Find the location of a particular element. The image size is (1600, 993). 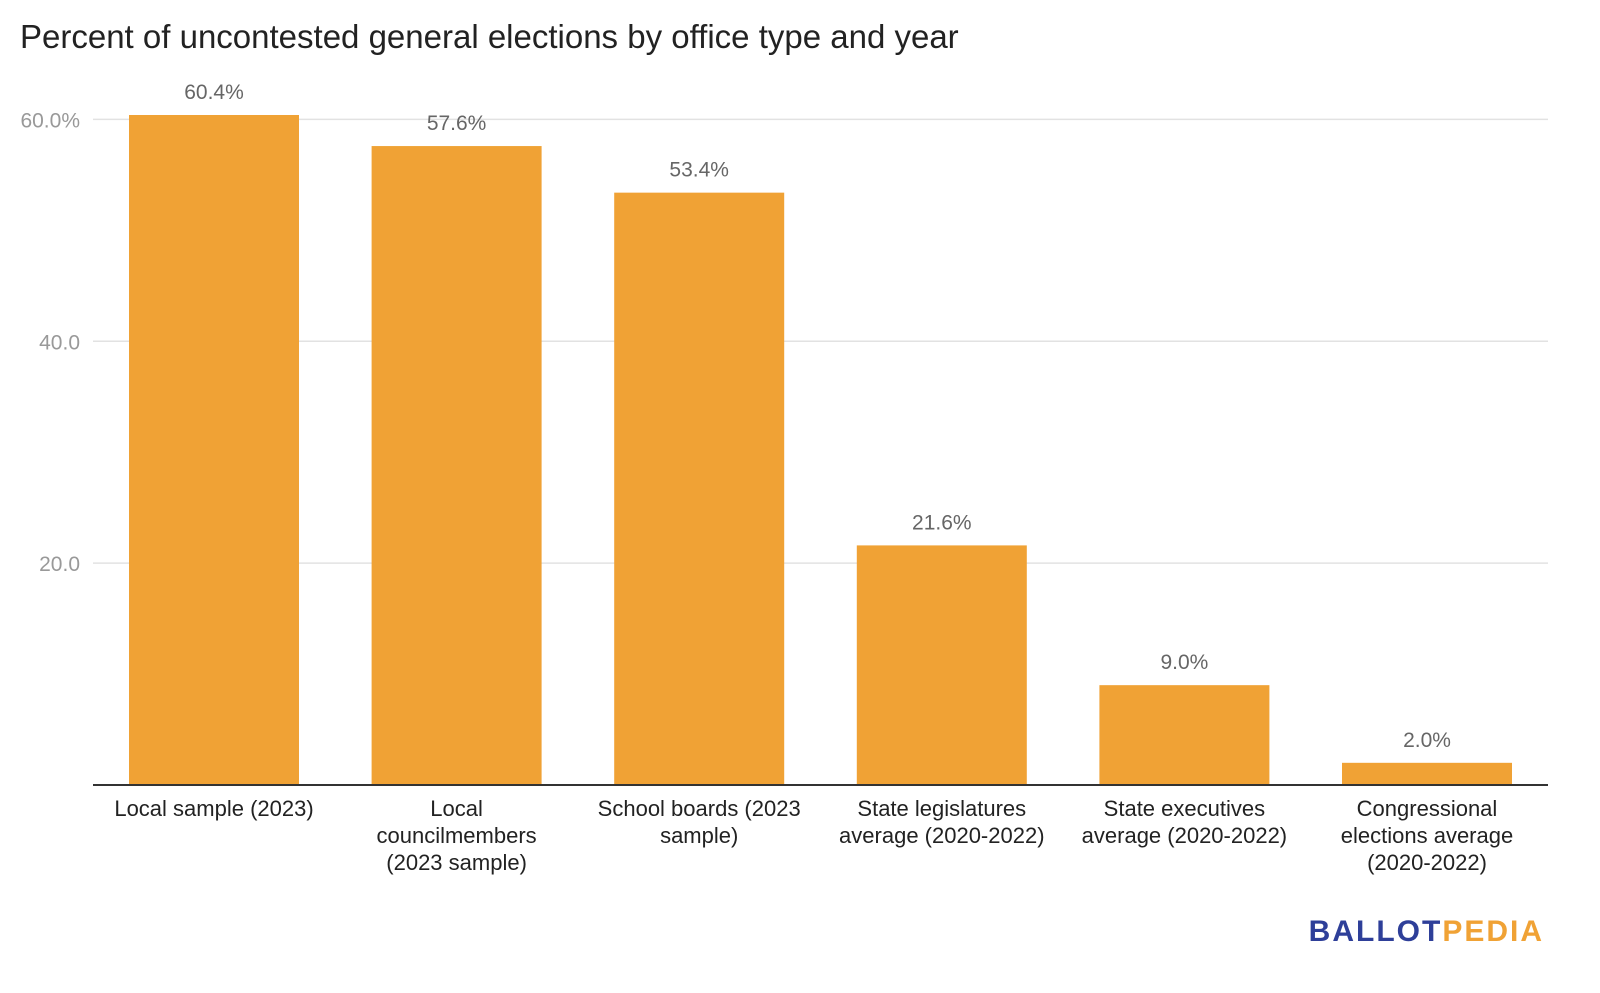

y-tick-label: 20.0 is located at coordinates (59, 564).